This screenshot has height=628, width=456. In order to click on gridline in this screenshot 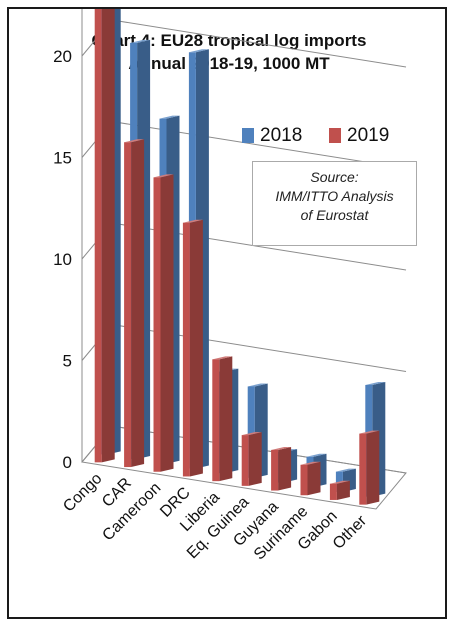, I will do `click(259, 43)`.